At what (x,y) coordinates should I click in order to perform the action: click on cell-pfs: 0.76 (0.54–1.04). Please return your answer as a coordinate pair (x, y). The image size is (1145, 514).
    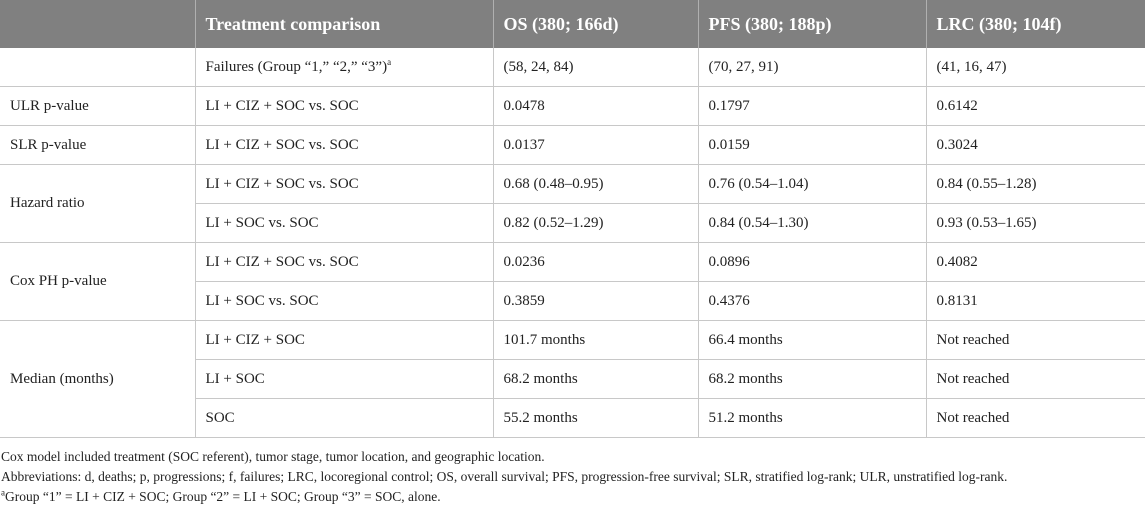
    Looking at the image, I should click on (812, 184).